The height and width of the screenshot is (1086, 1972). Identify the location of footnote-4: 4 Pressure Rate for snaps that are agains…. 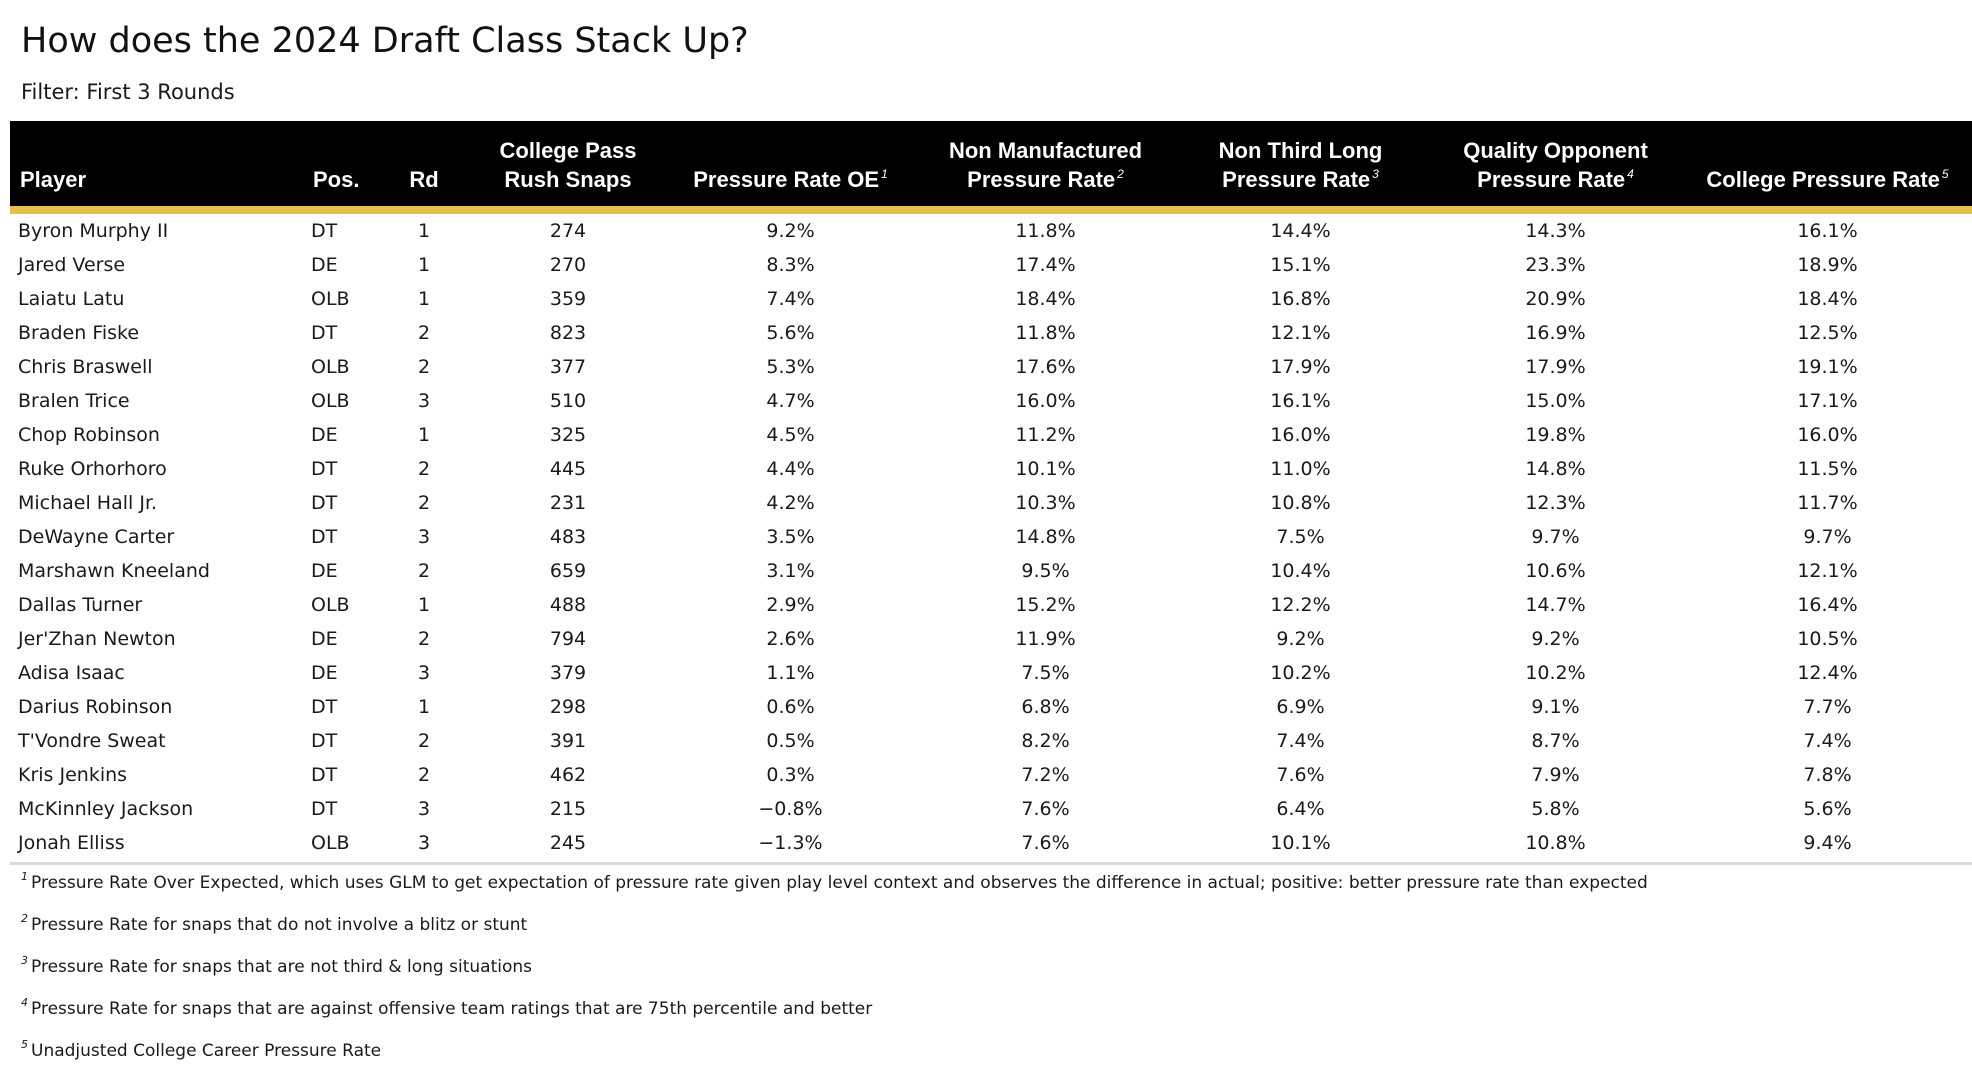
(986, 1018).